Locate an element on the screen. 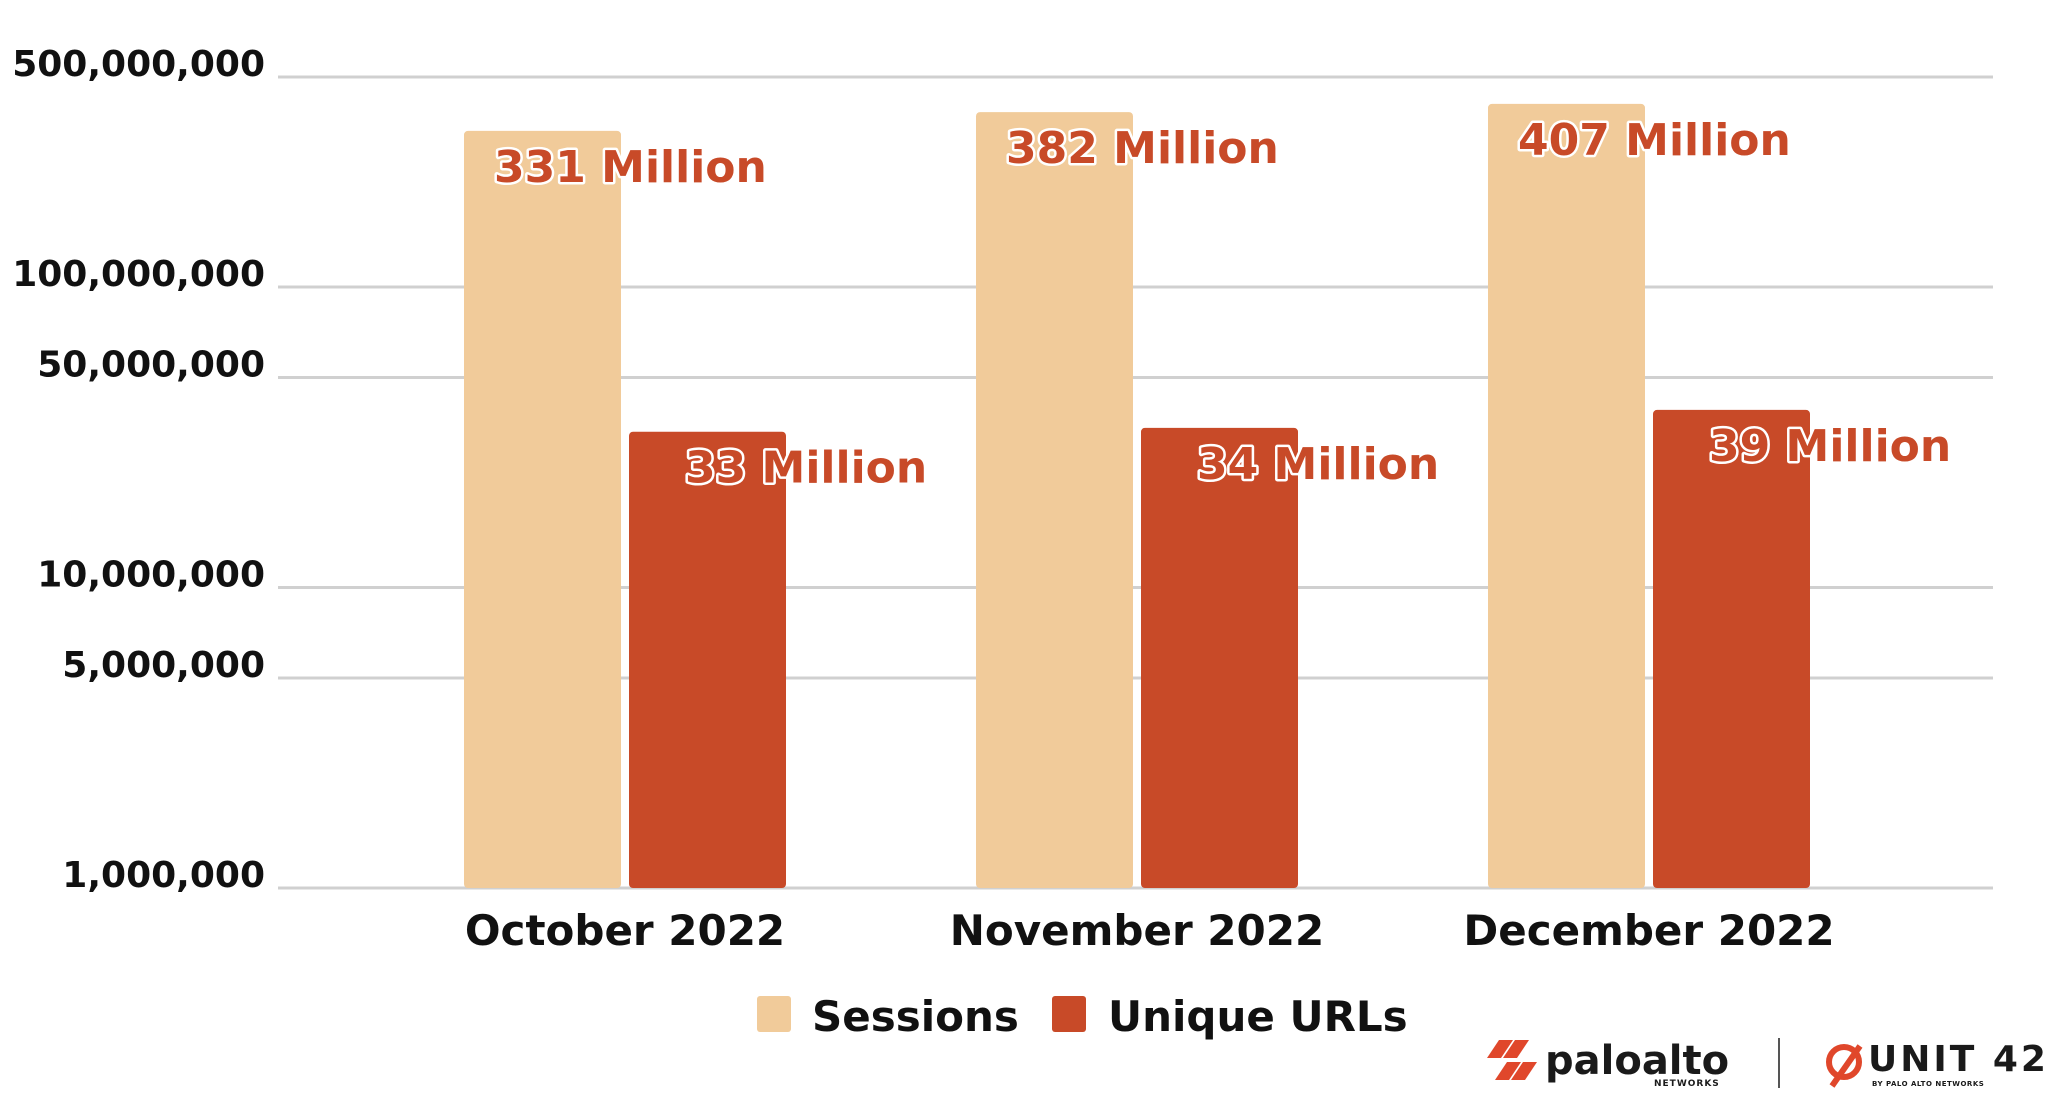 The image size is (2048, 1093). unit42-logo-subtext: BY PALO ALTO NETWORKS is located at coordinates (1928, 1084).